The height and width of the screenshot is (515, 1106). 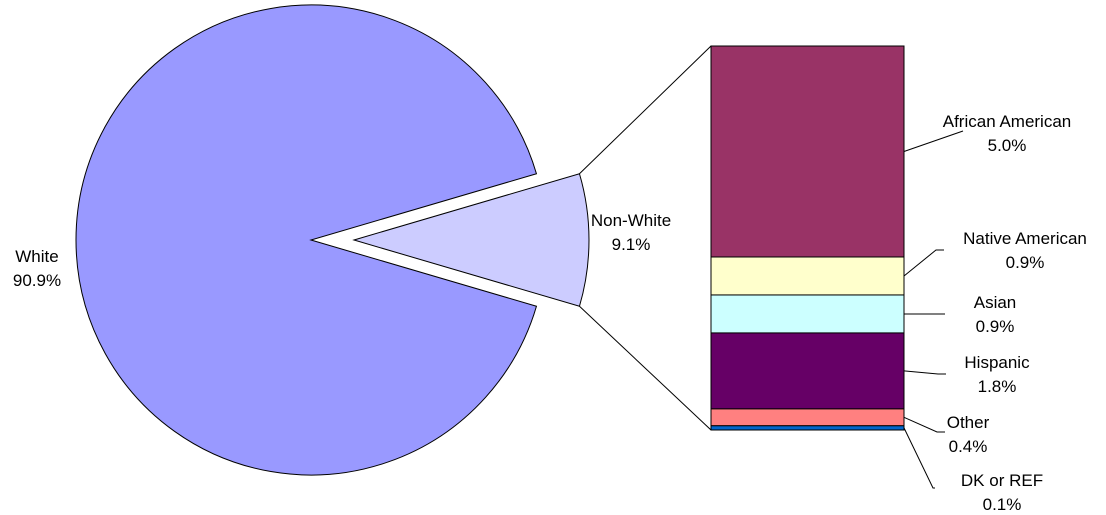 I want to click on bar-label-dk-or-ref-label: DK or REF, so click(x=1002, y=480).